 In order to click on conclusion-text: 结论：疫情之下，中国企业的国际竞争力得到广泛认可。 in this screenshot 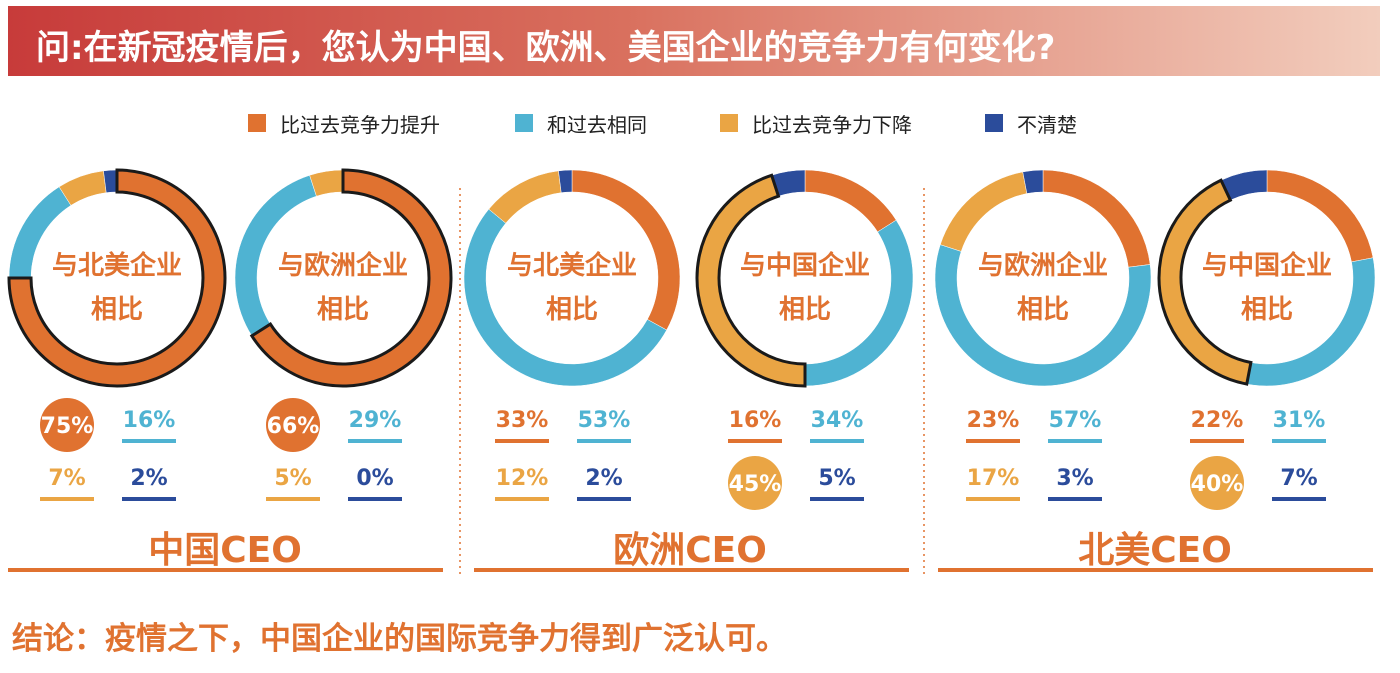, I will do `click(399, 639)`.